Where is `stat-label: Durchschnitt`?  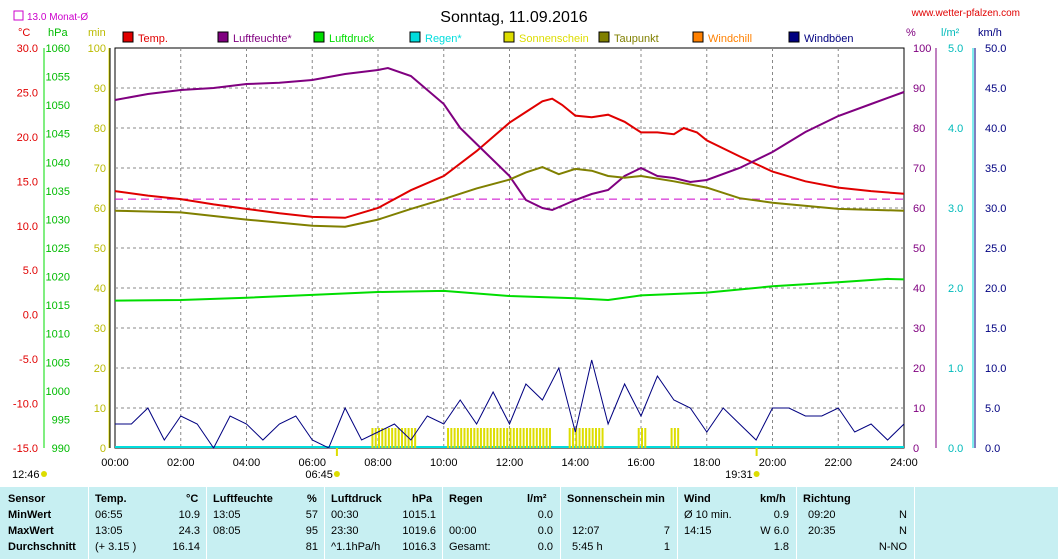
stat-label: Durchschnitt is located at coordinates (42, 547).